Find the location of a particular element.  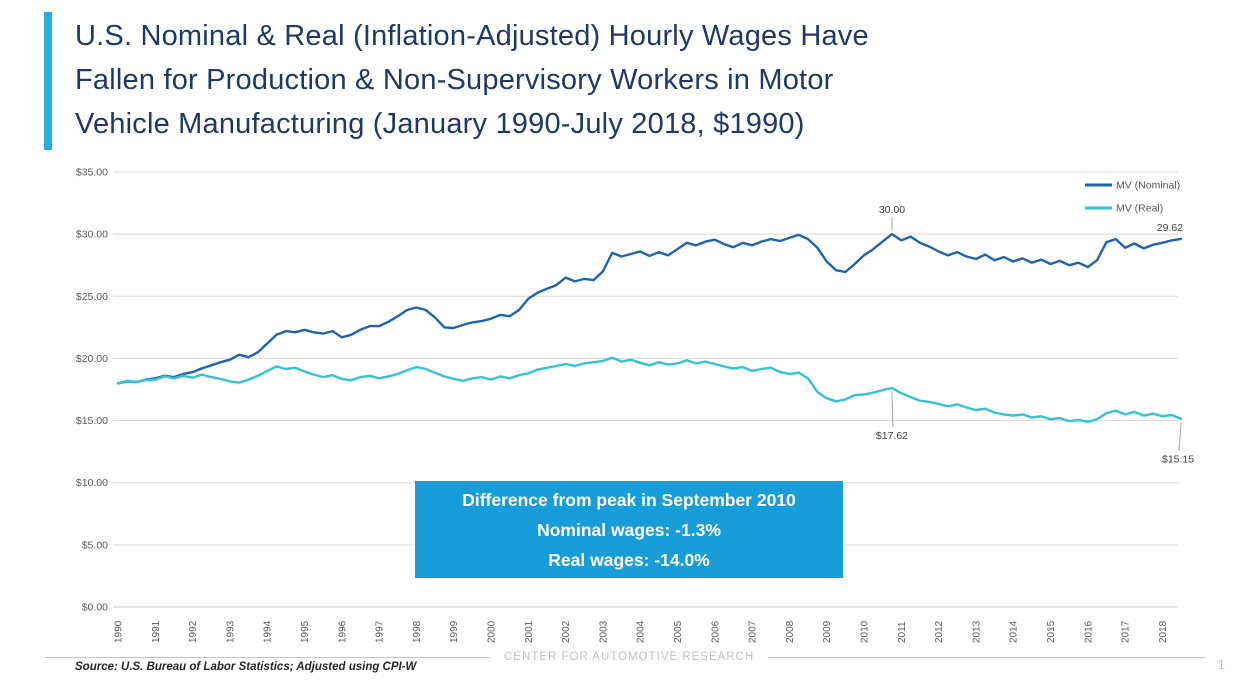

svg-text: 1996 is located at coordinates (342, 631).